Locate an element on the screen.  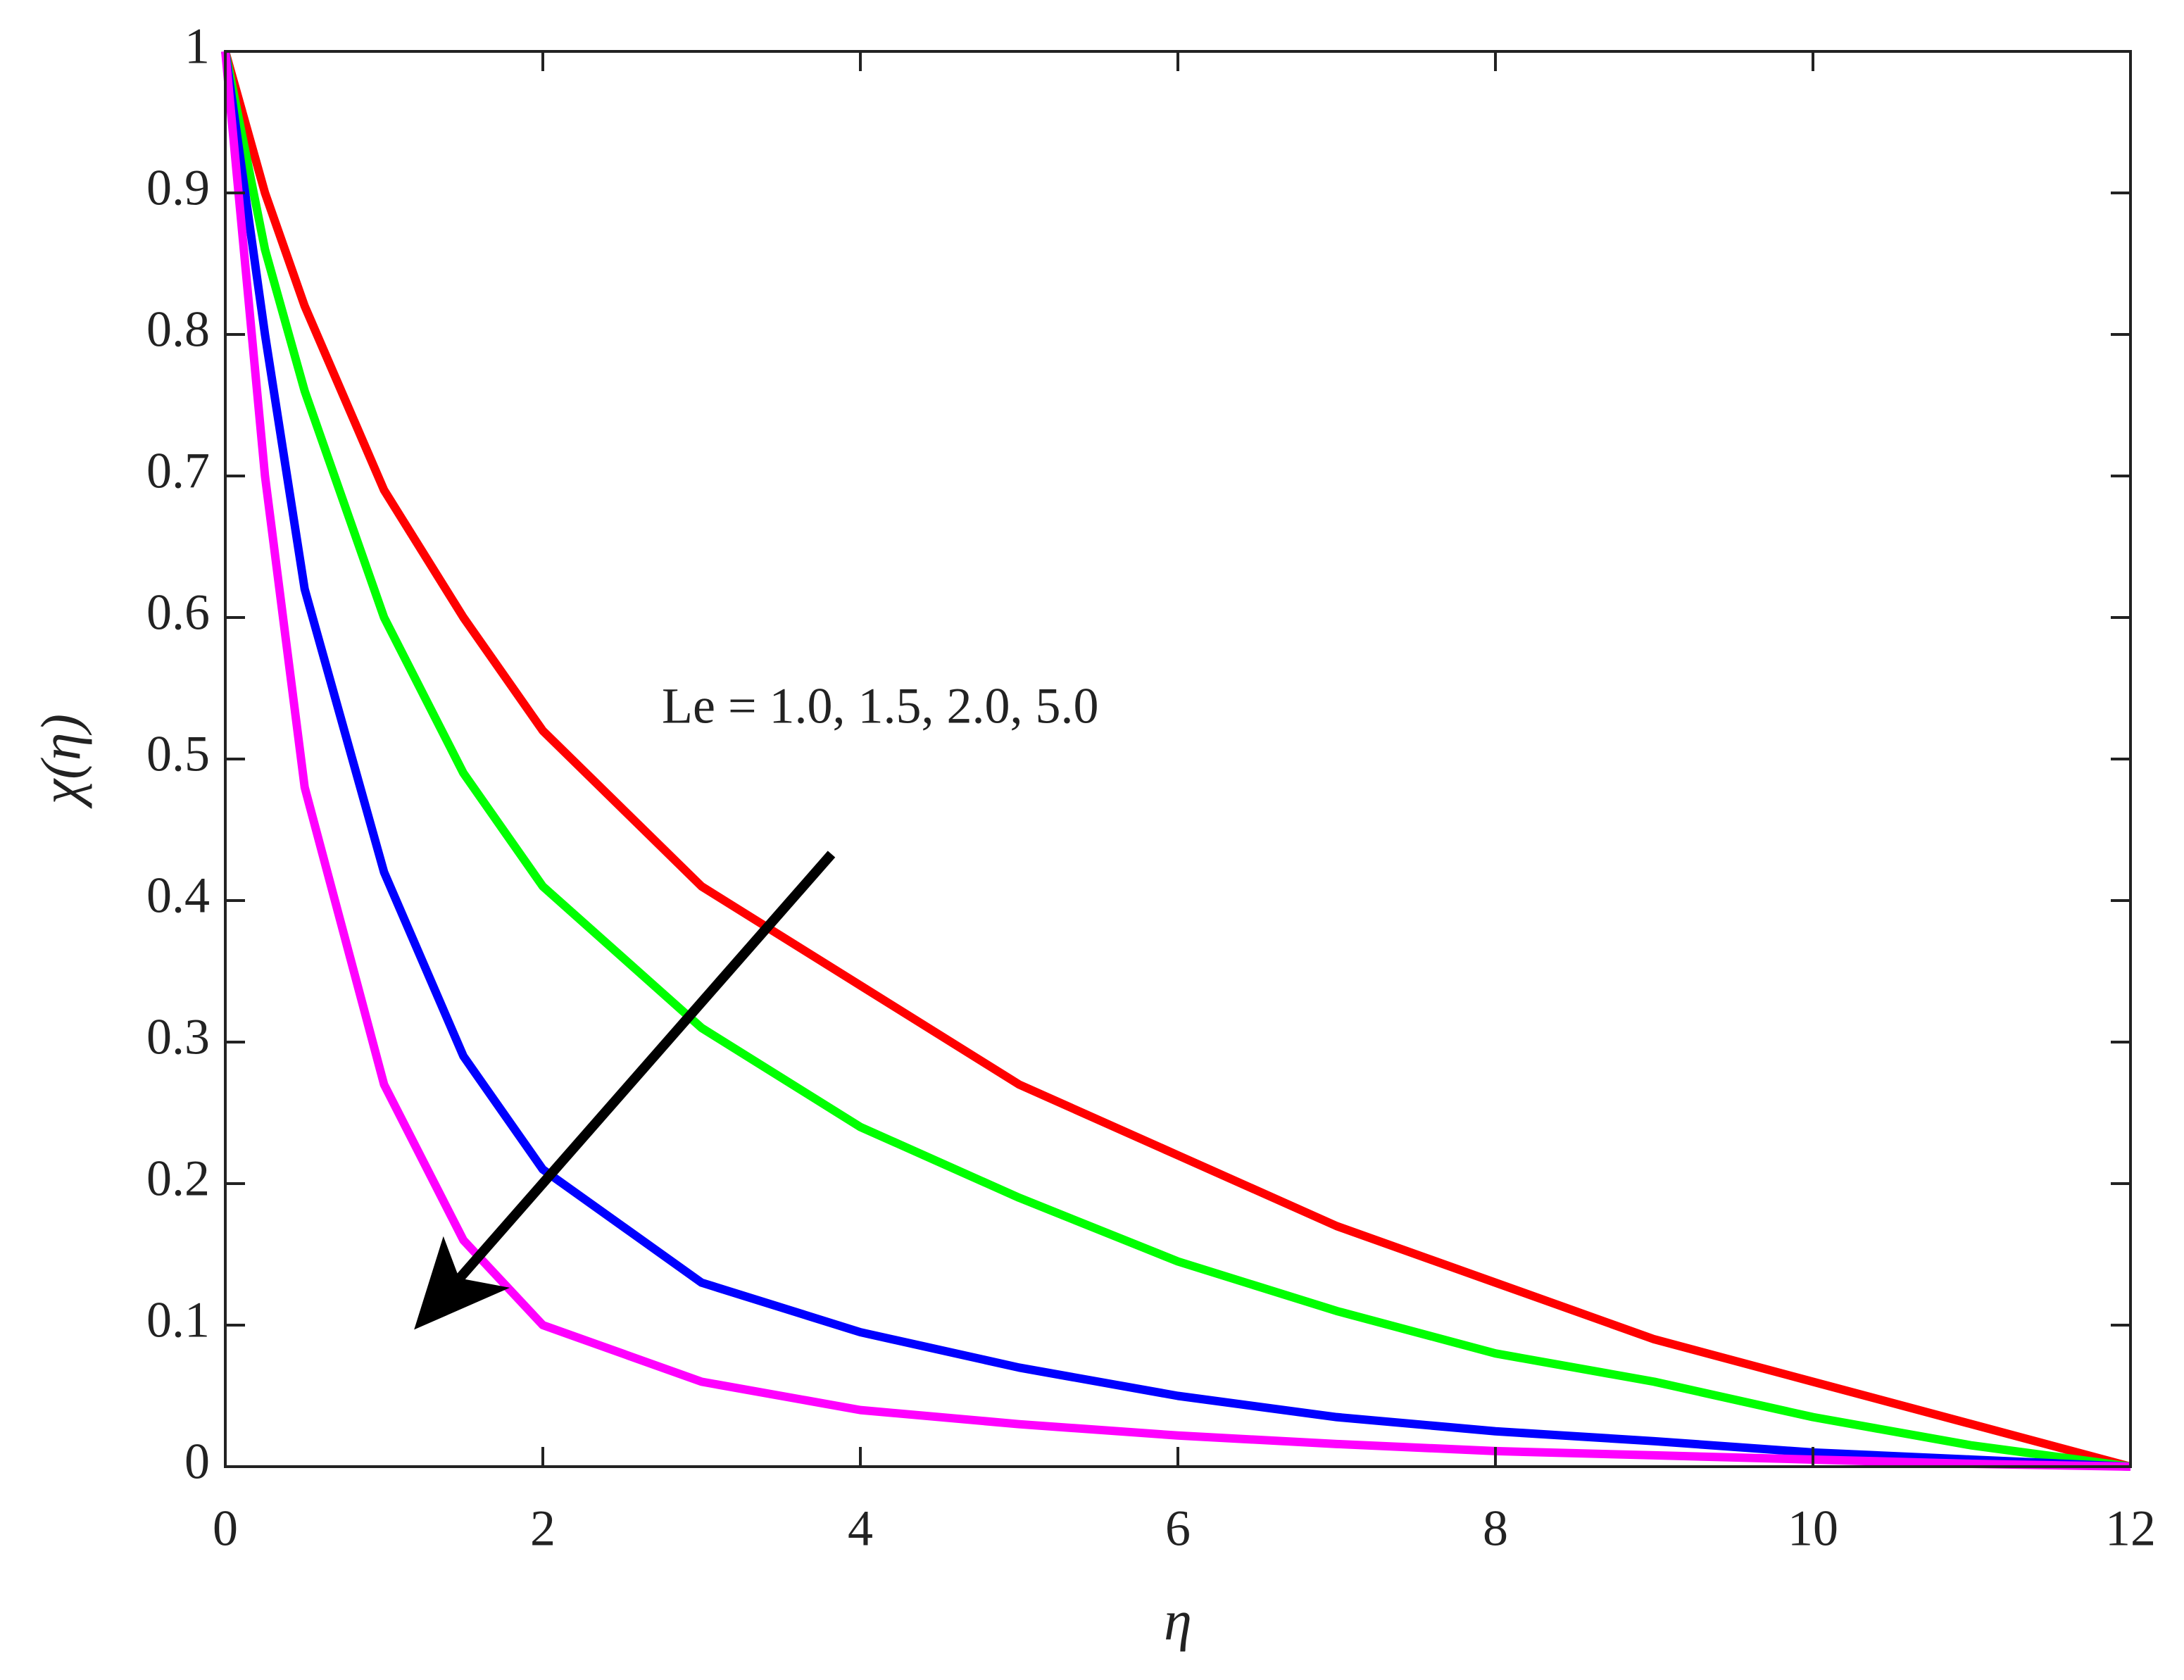
y-tick-label: 0.6 is located at coordinates (178, 613).